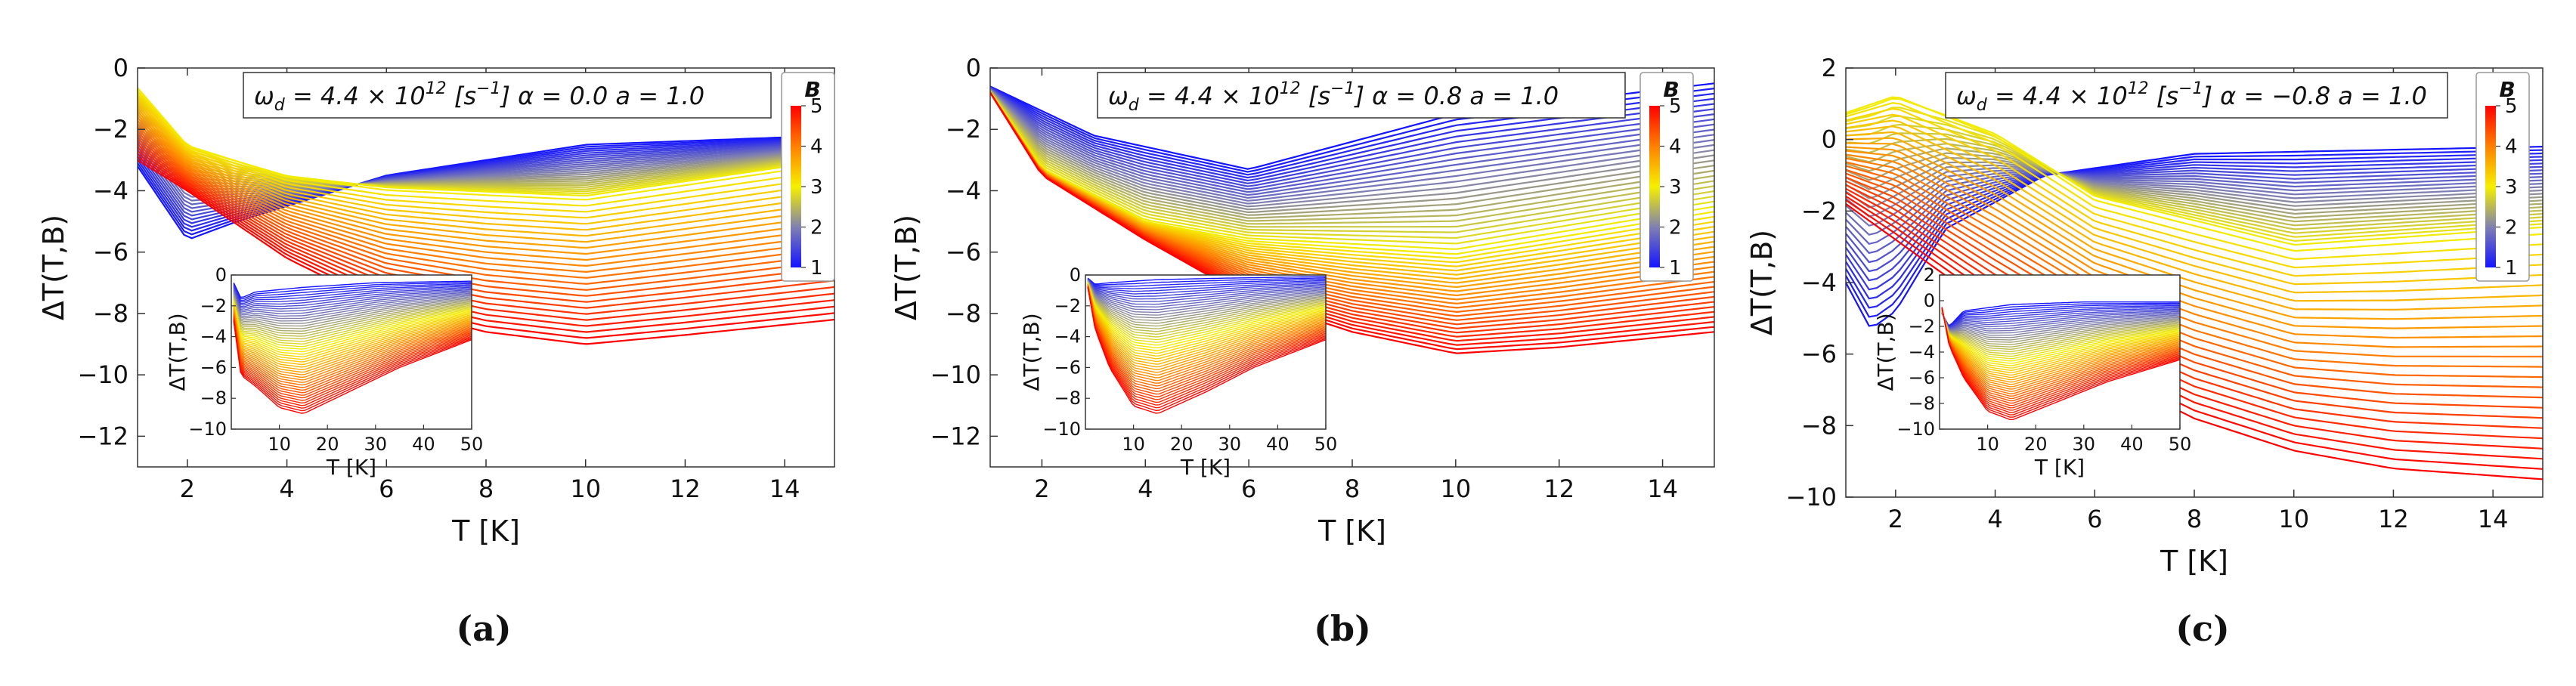 This screenshot has height=686, width=2576. Describe the element at coordinates (817, 147) in the screenshot. I see `colorbar-tick-label: 4` at that location.